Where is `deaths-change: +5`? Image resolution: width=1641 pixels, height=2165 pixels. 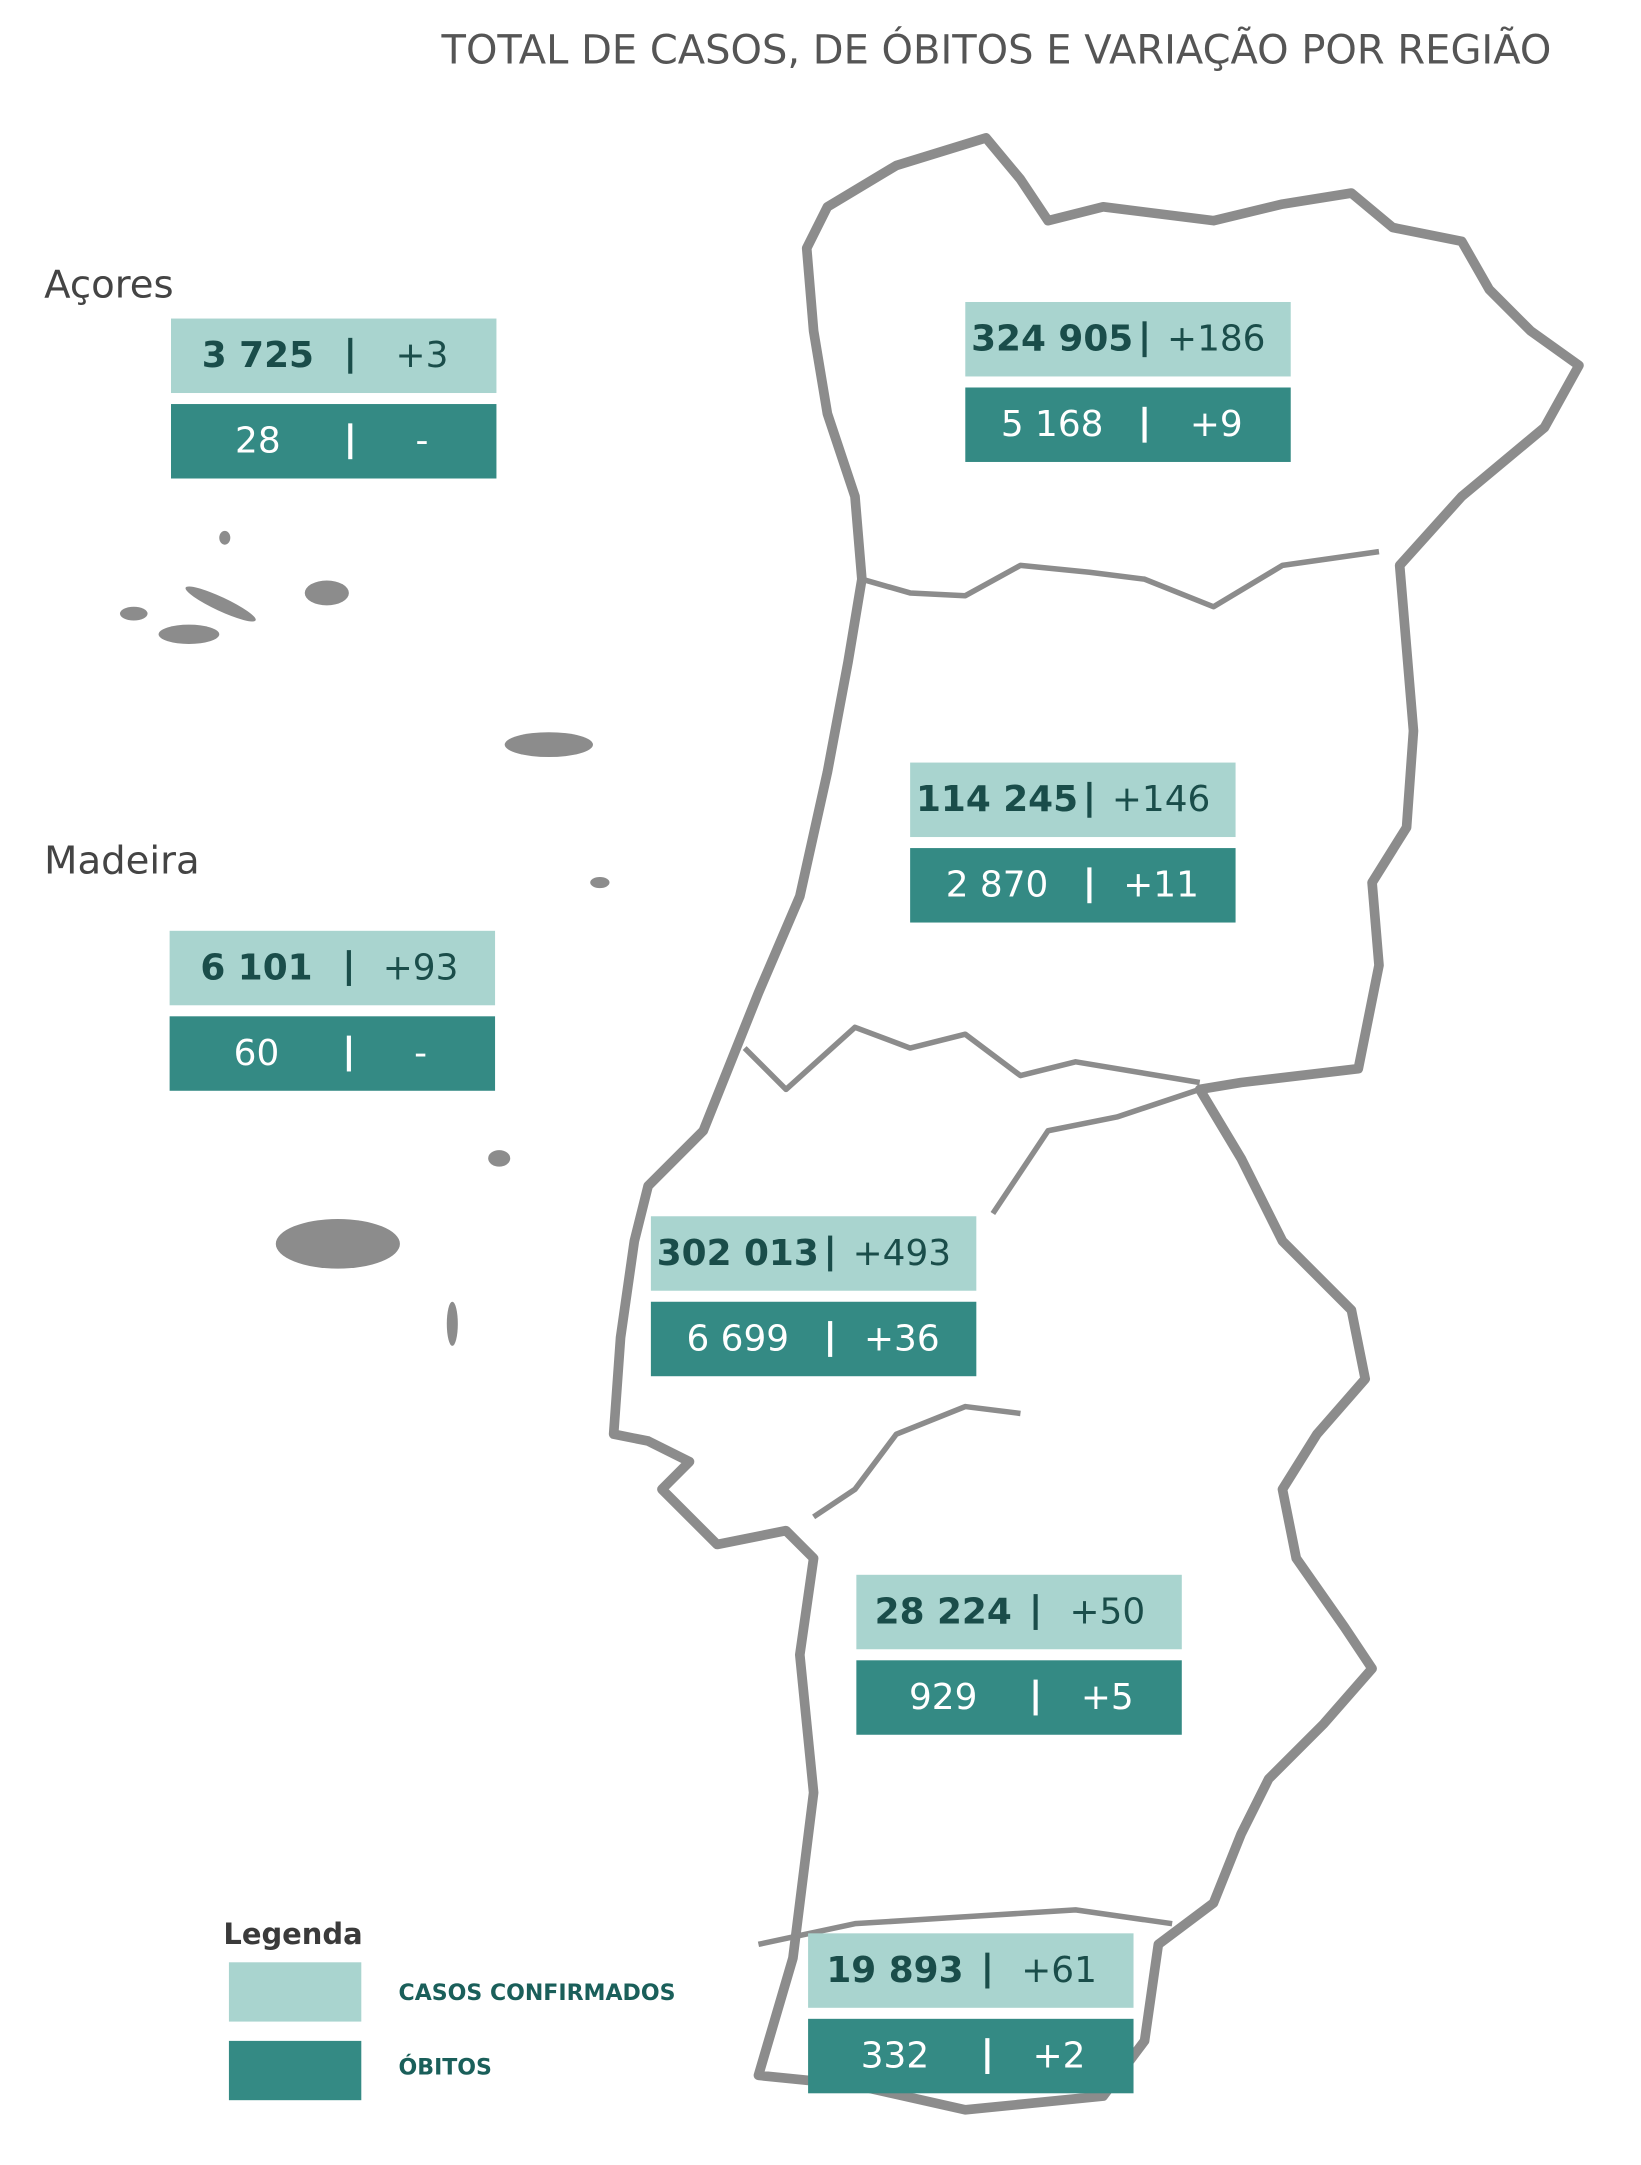
deaths-change: +5 is located at coordinates (1107, 1697).